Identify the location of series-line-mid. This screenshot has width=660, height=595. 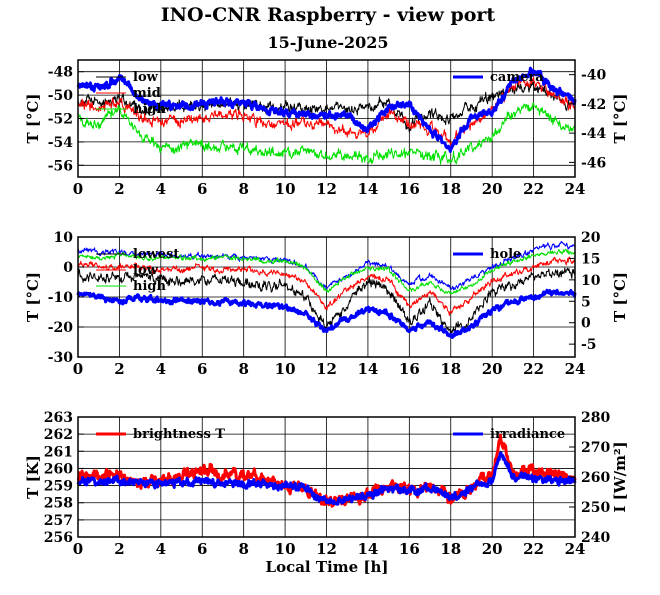
(326, 111).